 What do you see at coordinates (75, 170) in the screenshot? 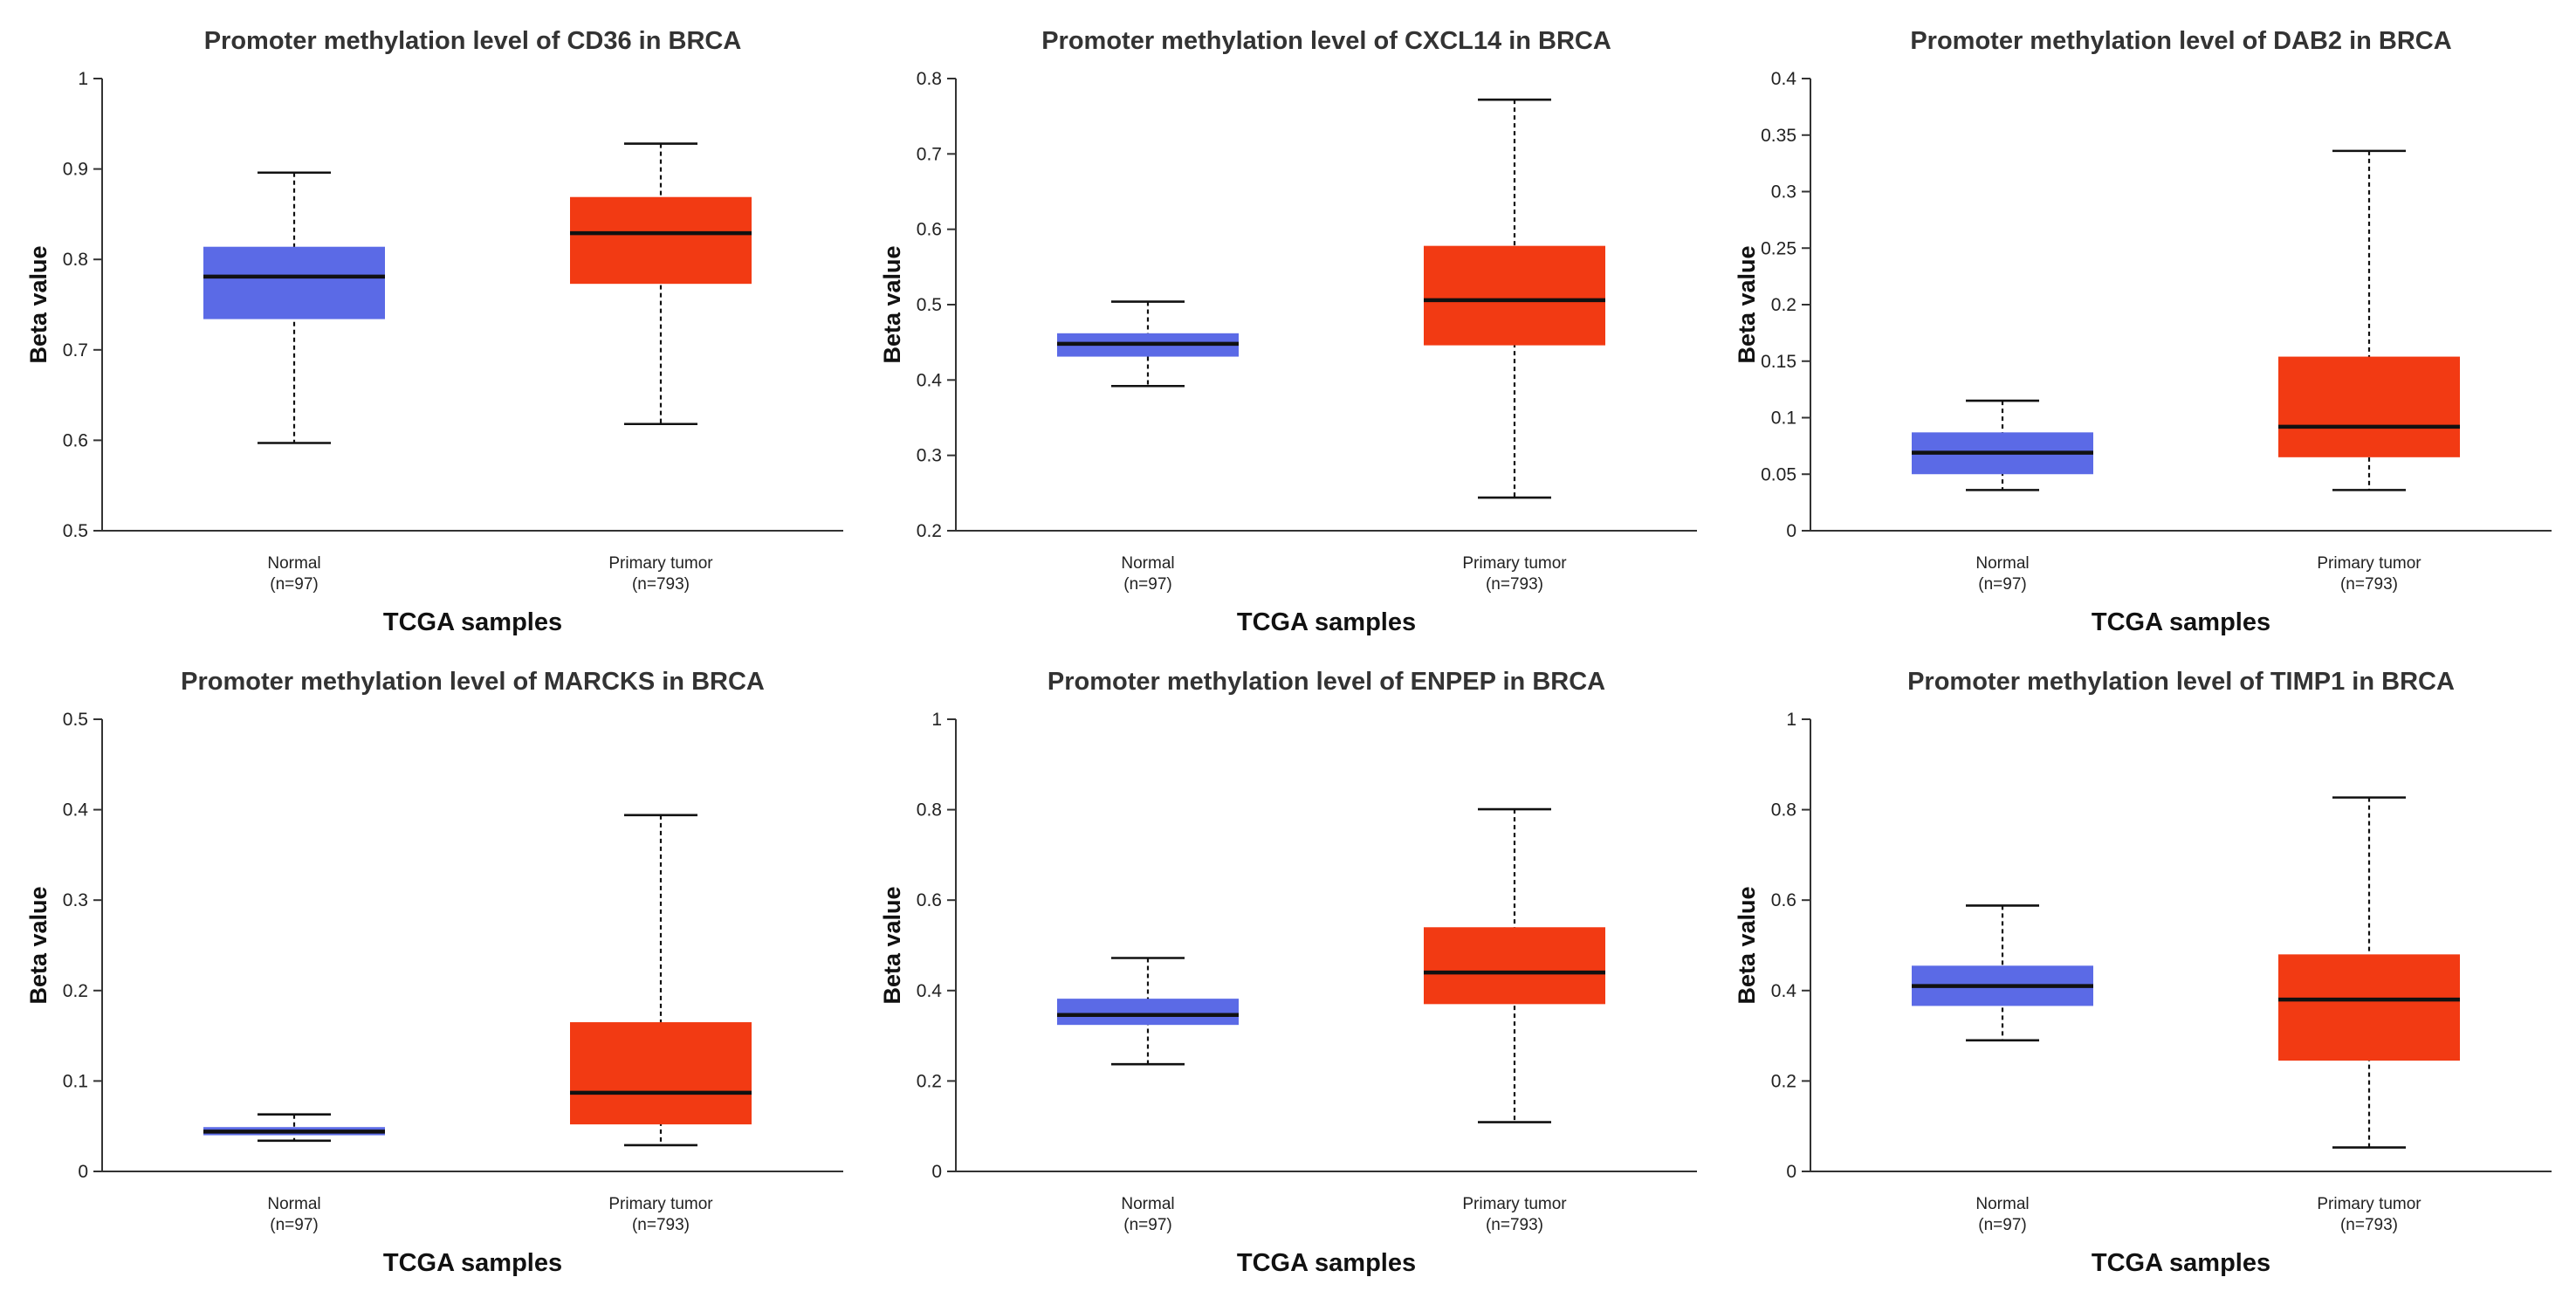
I see `y-tick-label: 0.9` at bounding box center [75, 170].